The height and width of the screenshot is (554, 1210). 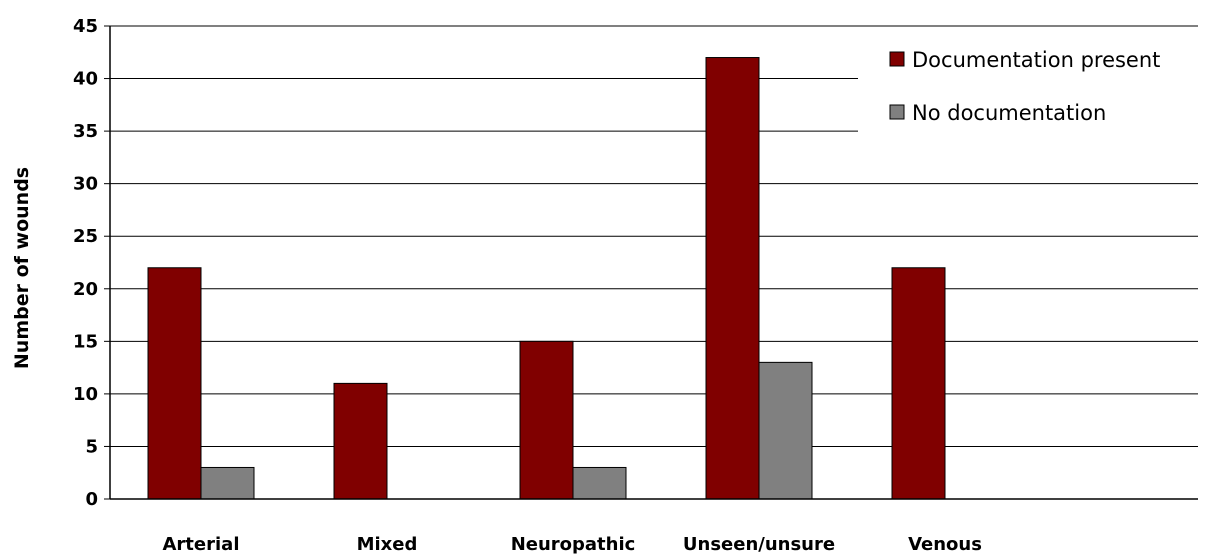 What do you see at coordinates (22, 268) in the screenshot?
I see `y-axis-title: Number of wounds` at bounding box center [22, 268].